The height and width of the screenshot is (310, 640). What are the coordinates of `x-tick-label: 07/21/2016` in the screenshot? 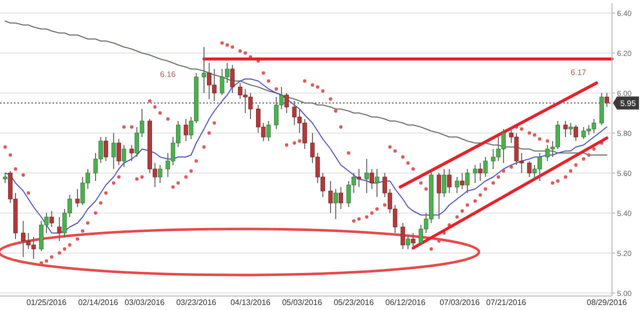 It's located at (506, 302).